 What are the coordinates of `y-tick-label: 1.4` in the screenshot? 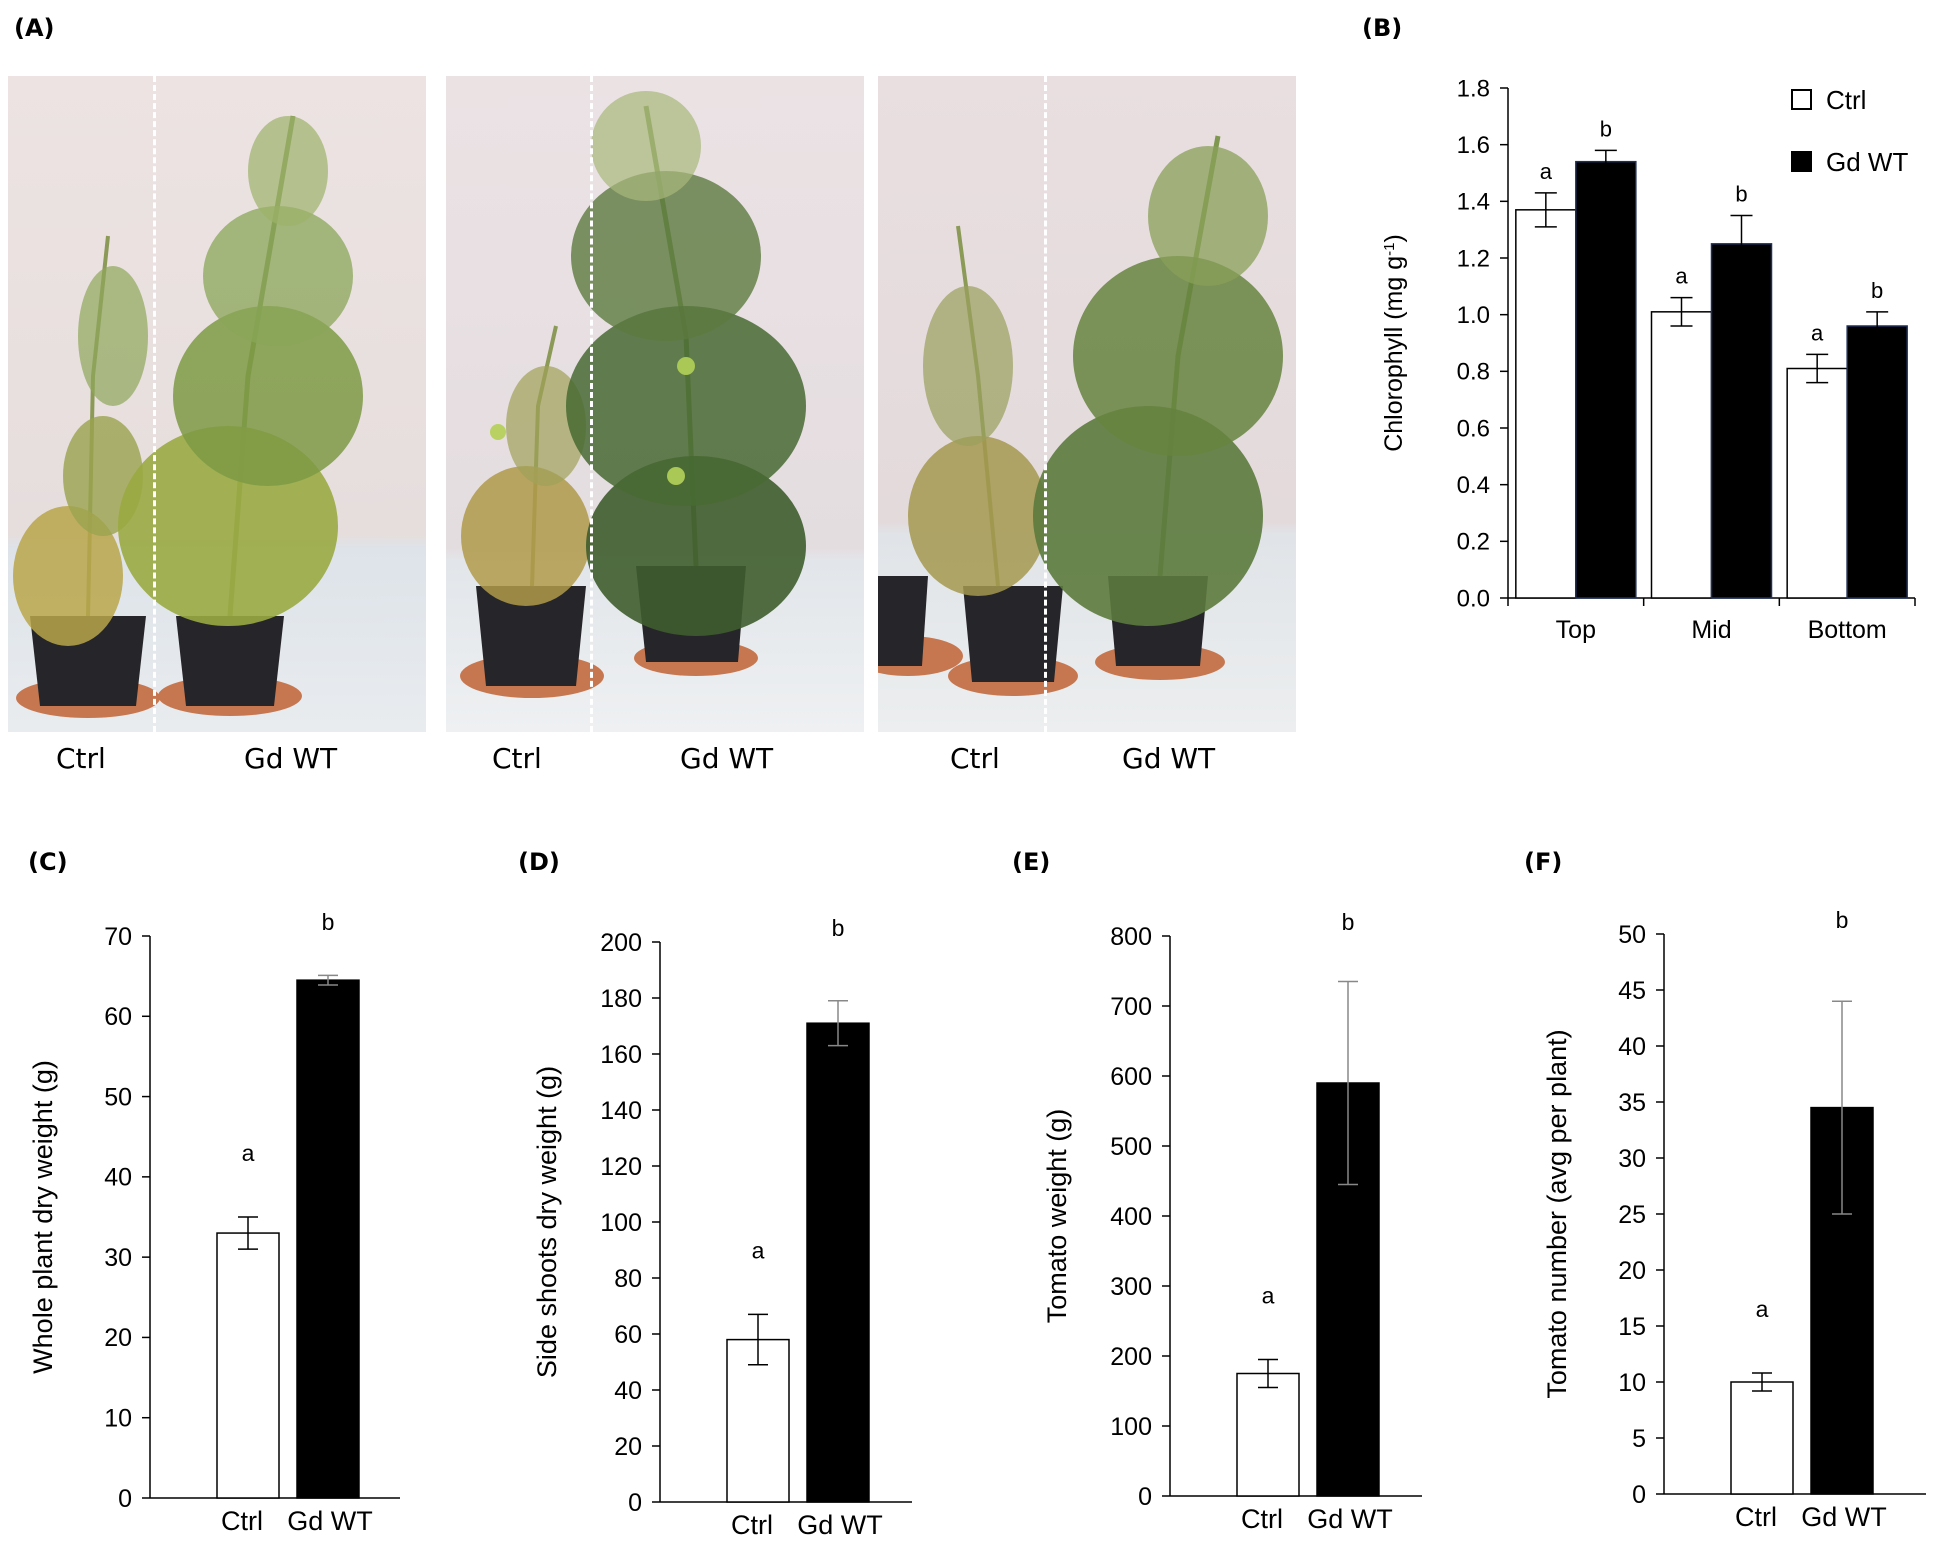 It's located at (1473, 202).